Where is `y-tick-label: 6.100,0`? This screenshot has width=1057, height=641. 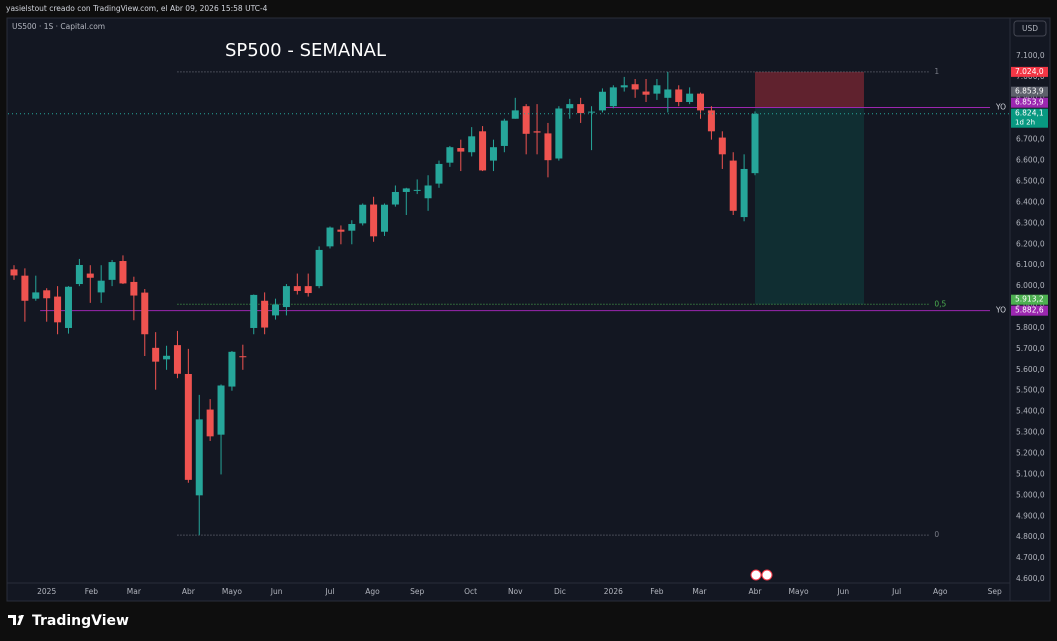 y-tick-label: 6.100,0 is located at coordinates (1030, 264).